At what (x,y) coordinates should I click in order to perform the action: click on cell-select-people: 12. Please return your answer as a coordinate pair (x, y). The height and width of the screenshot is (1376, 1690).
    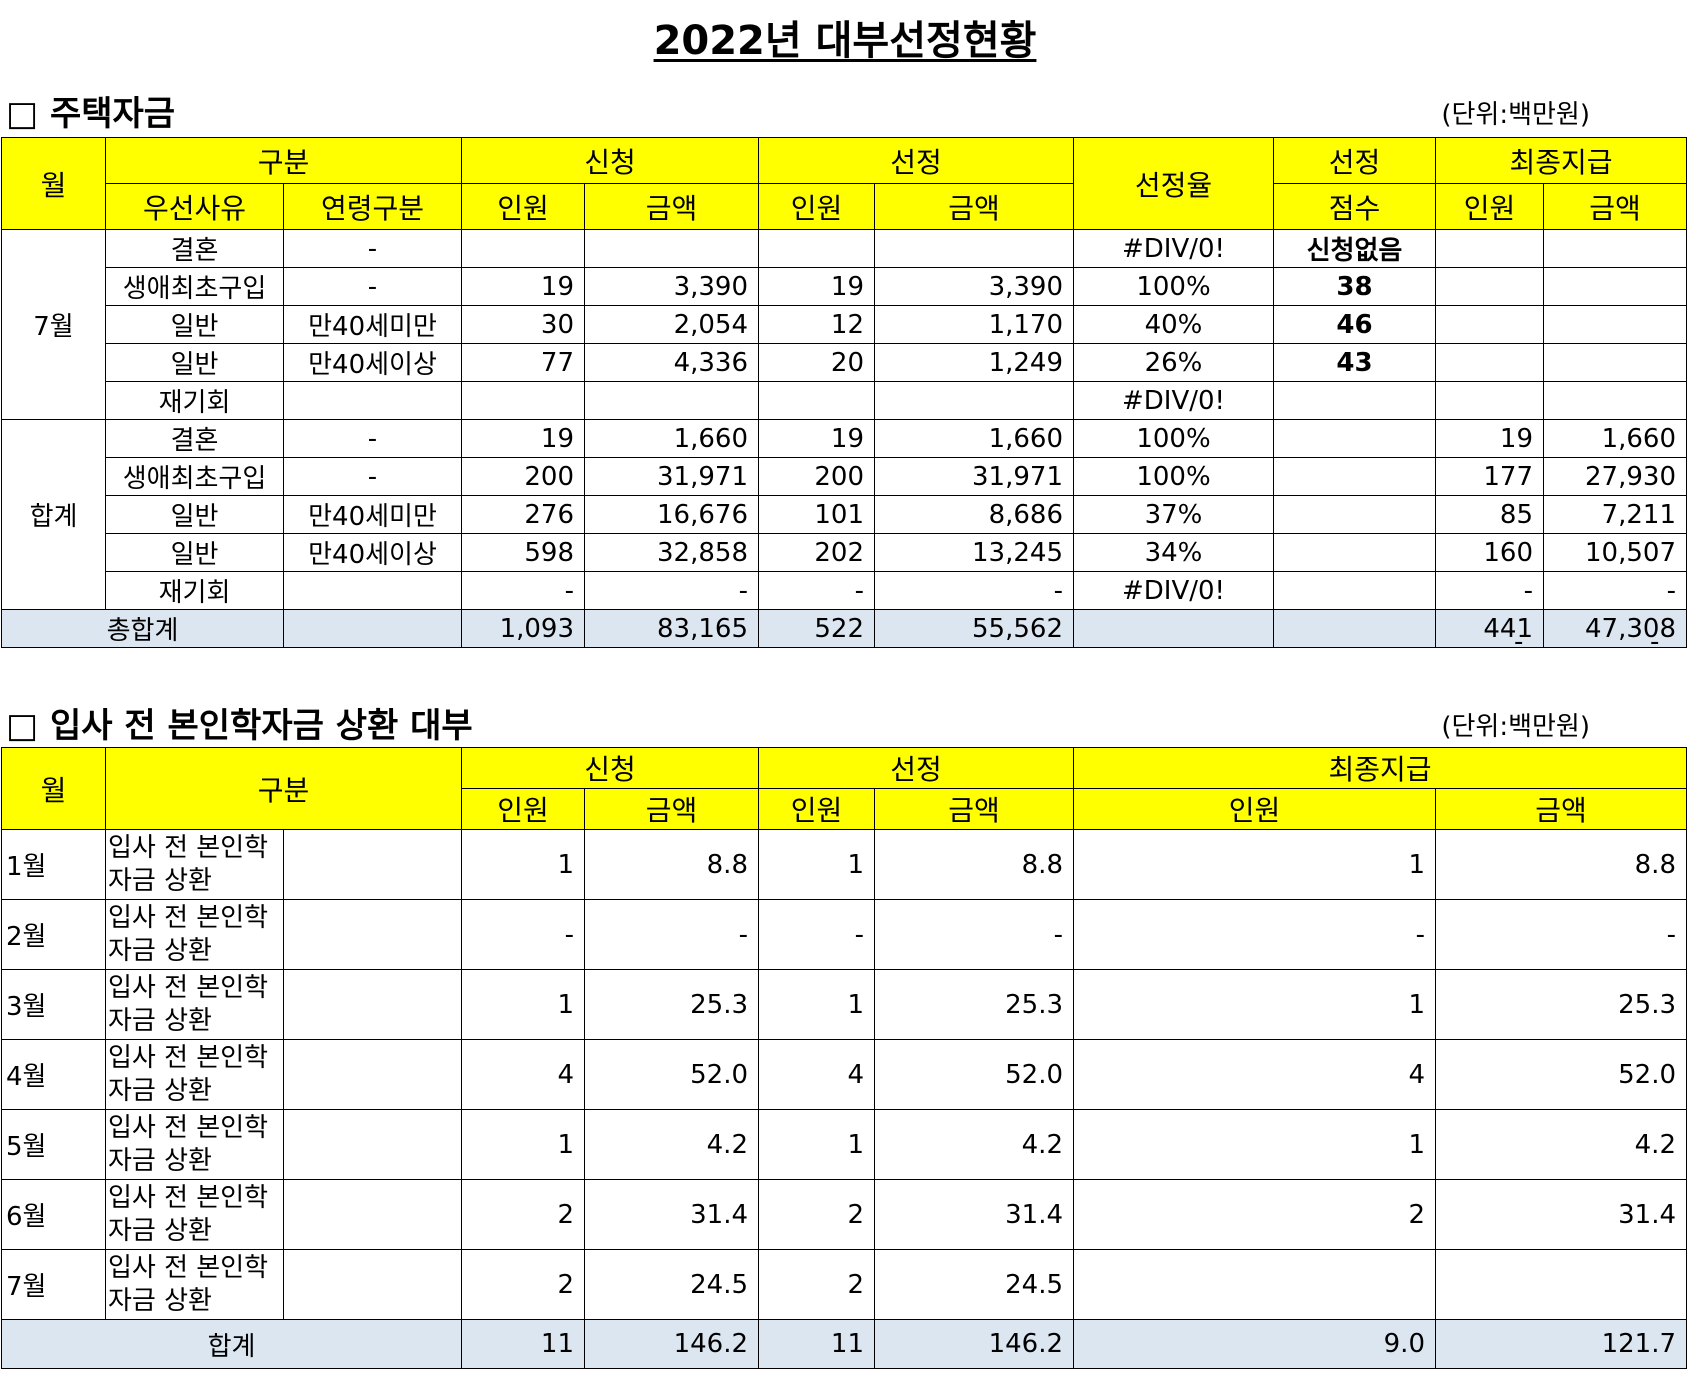
    Looking at the image, I should click on (816, 324).